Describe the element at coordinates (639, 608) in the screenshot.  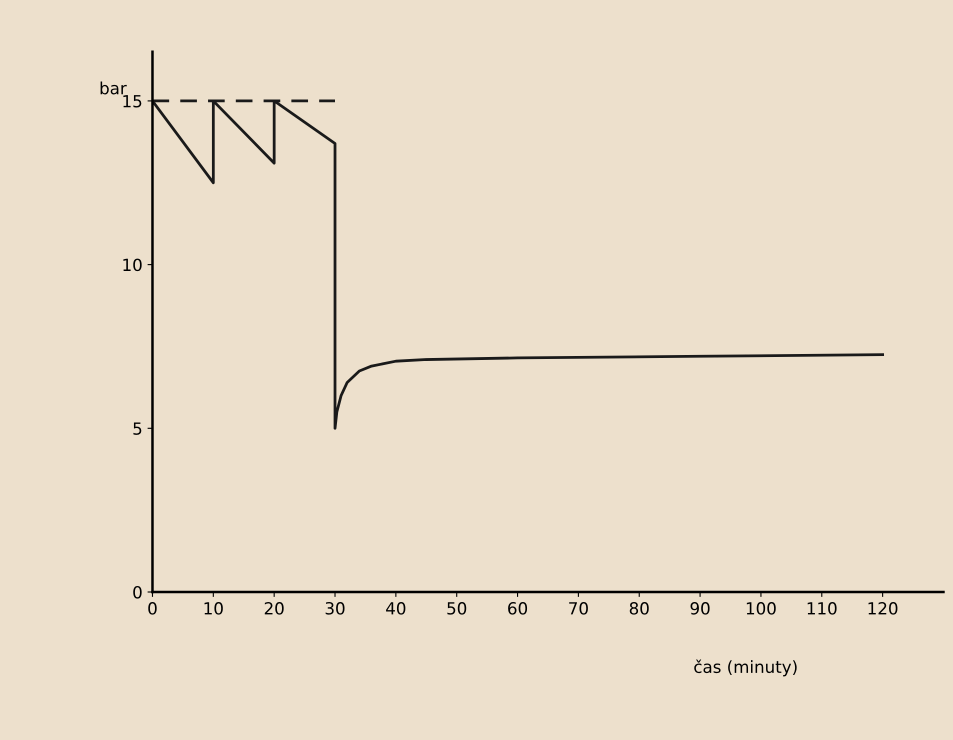
I see `x-tick-label: 80` at that location.